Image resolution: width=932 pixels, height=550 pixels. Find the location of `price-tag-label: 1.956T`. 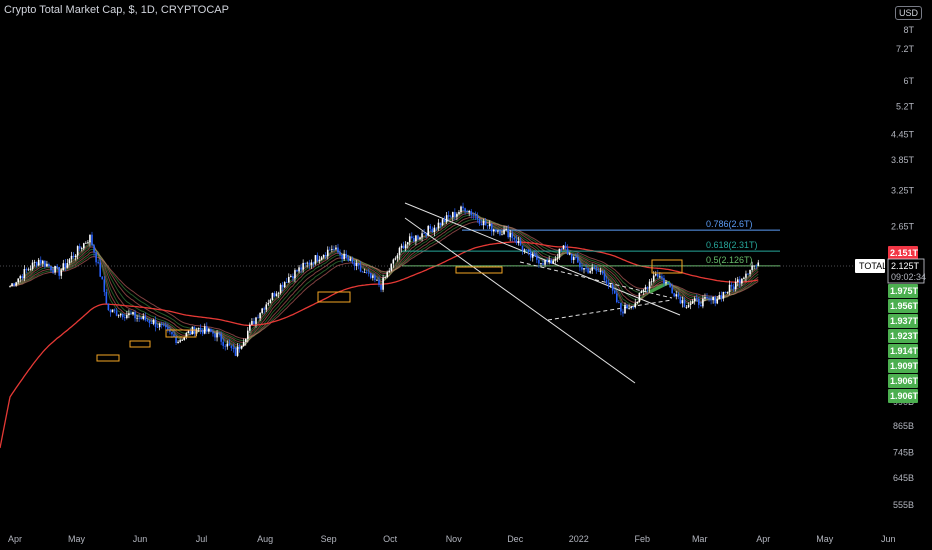

price-tag-label: 1.956T is located at coordinates (904, 306).